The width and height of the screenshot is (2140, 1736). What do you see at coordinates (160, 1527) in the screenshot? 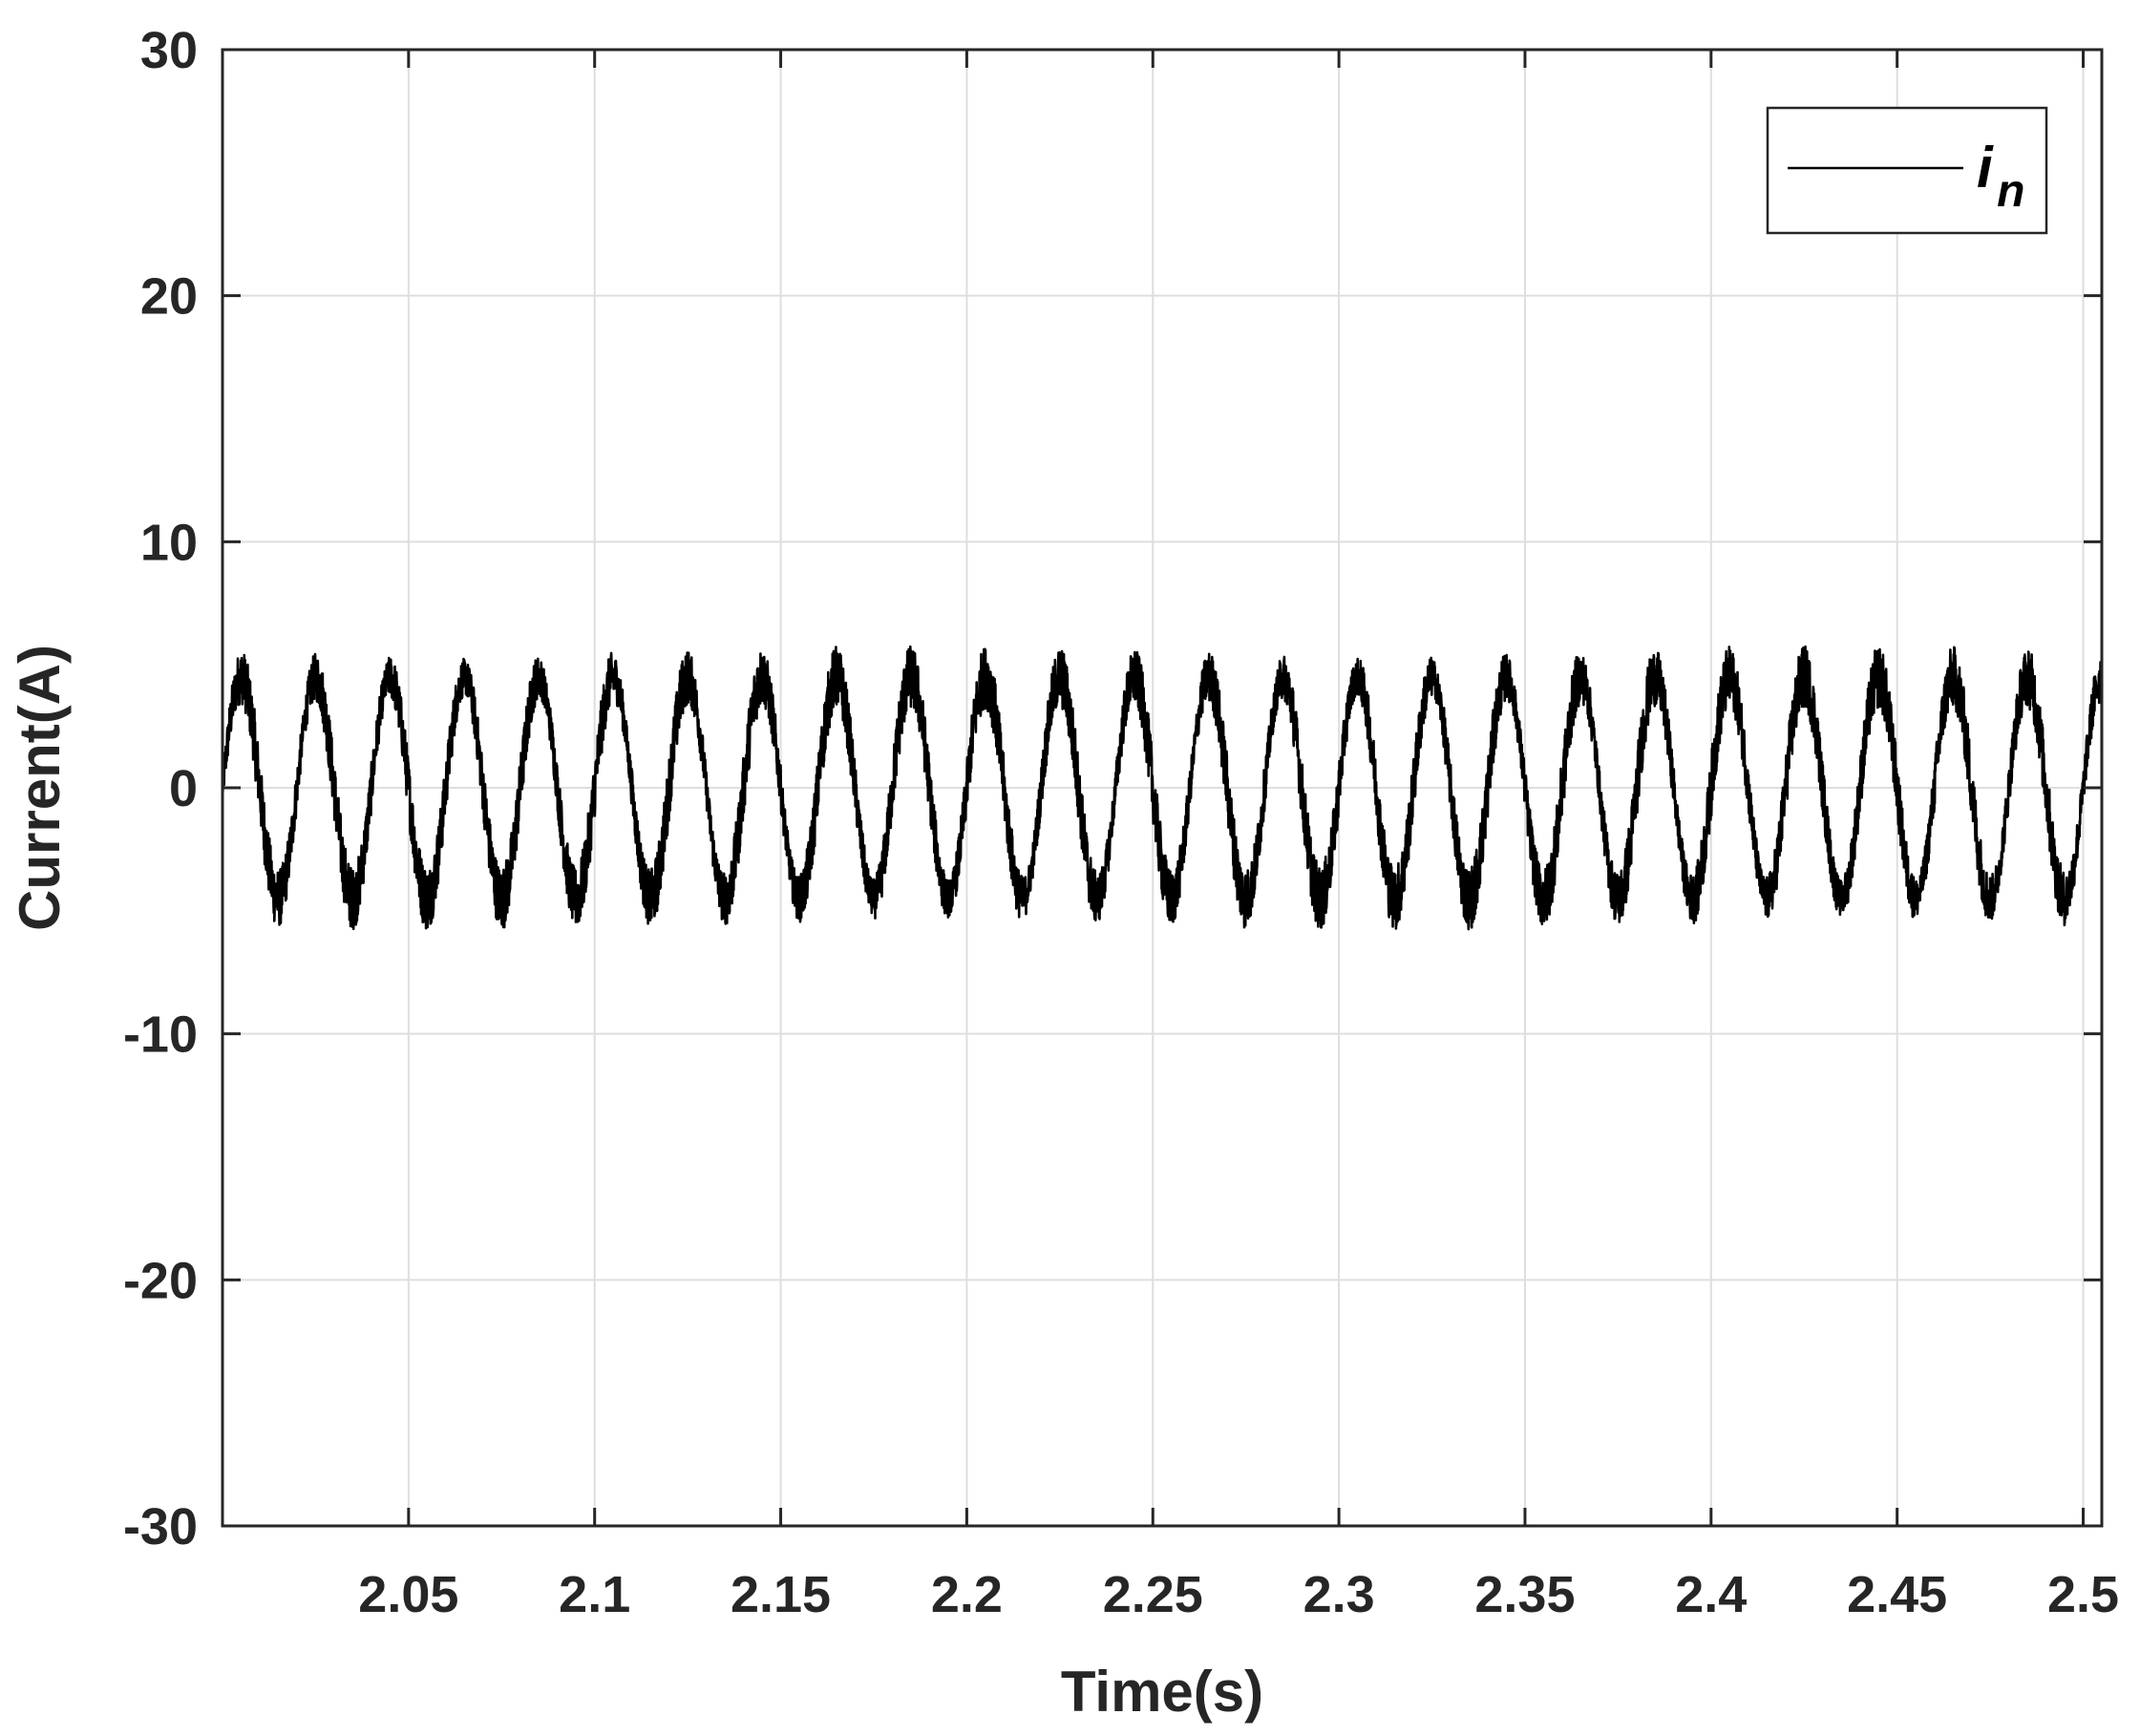
I see `y-tick-label: -30` at bounding box center [160, 1527].